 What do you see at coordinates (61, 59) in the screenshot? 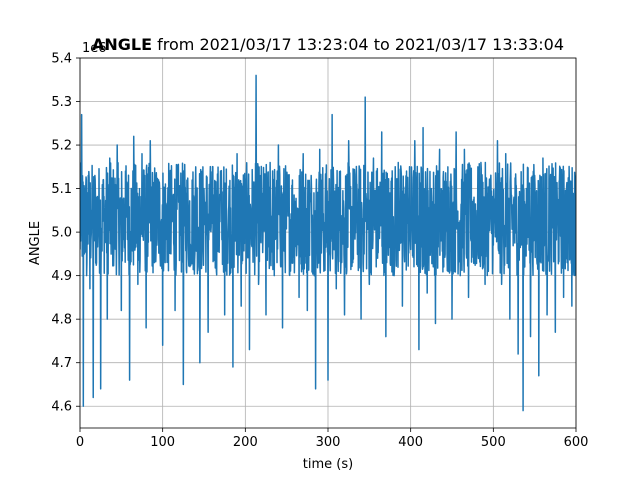
I see `y-tick-label: 5.4` at bounding box center [61, 59].